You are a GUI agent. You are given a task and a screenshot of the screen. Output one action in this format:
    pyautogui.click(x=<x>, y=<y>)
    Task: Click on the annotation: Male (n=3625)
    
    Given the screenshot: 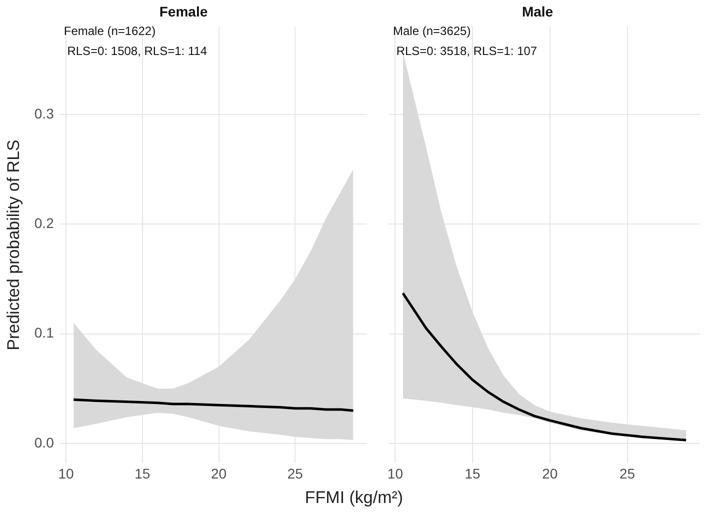 What is the action you would take?
    pyautogui.click(x=432, y=31)
    